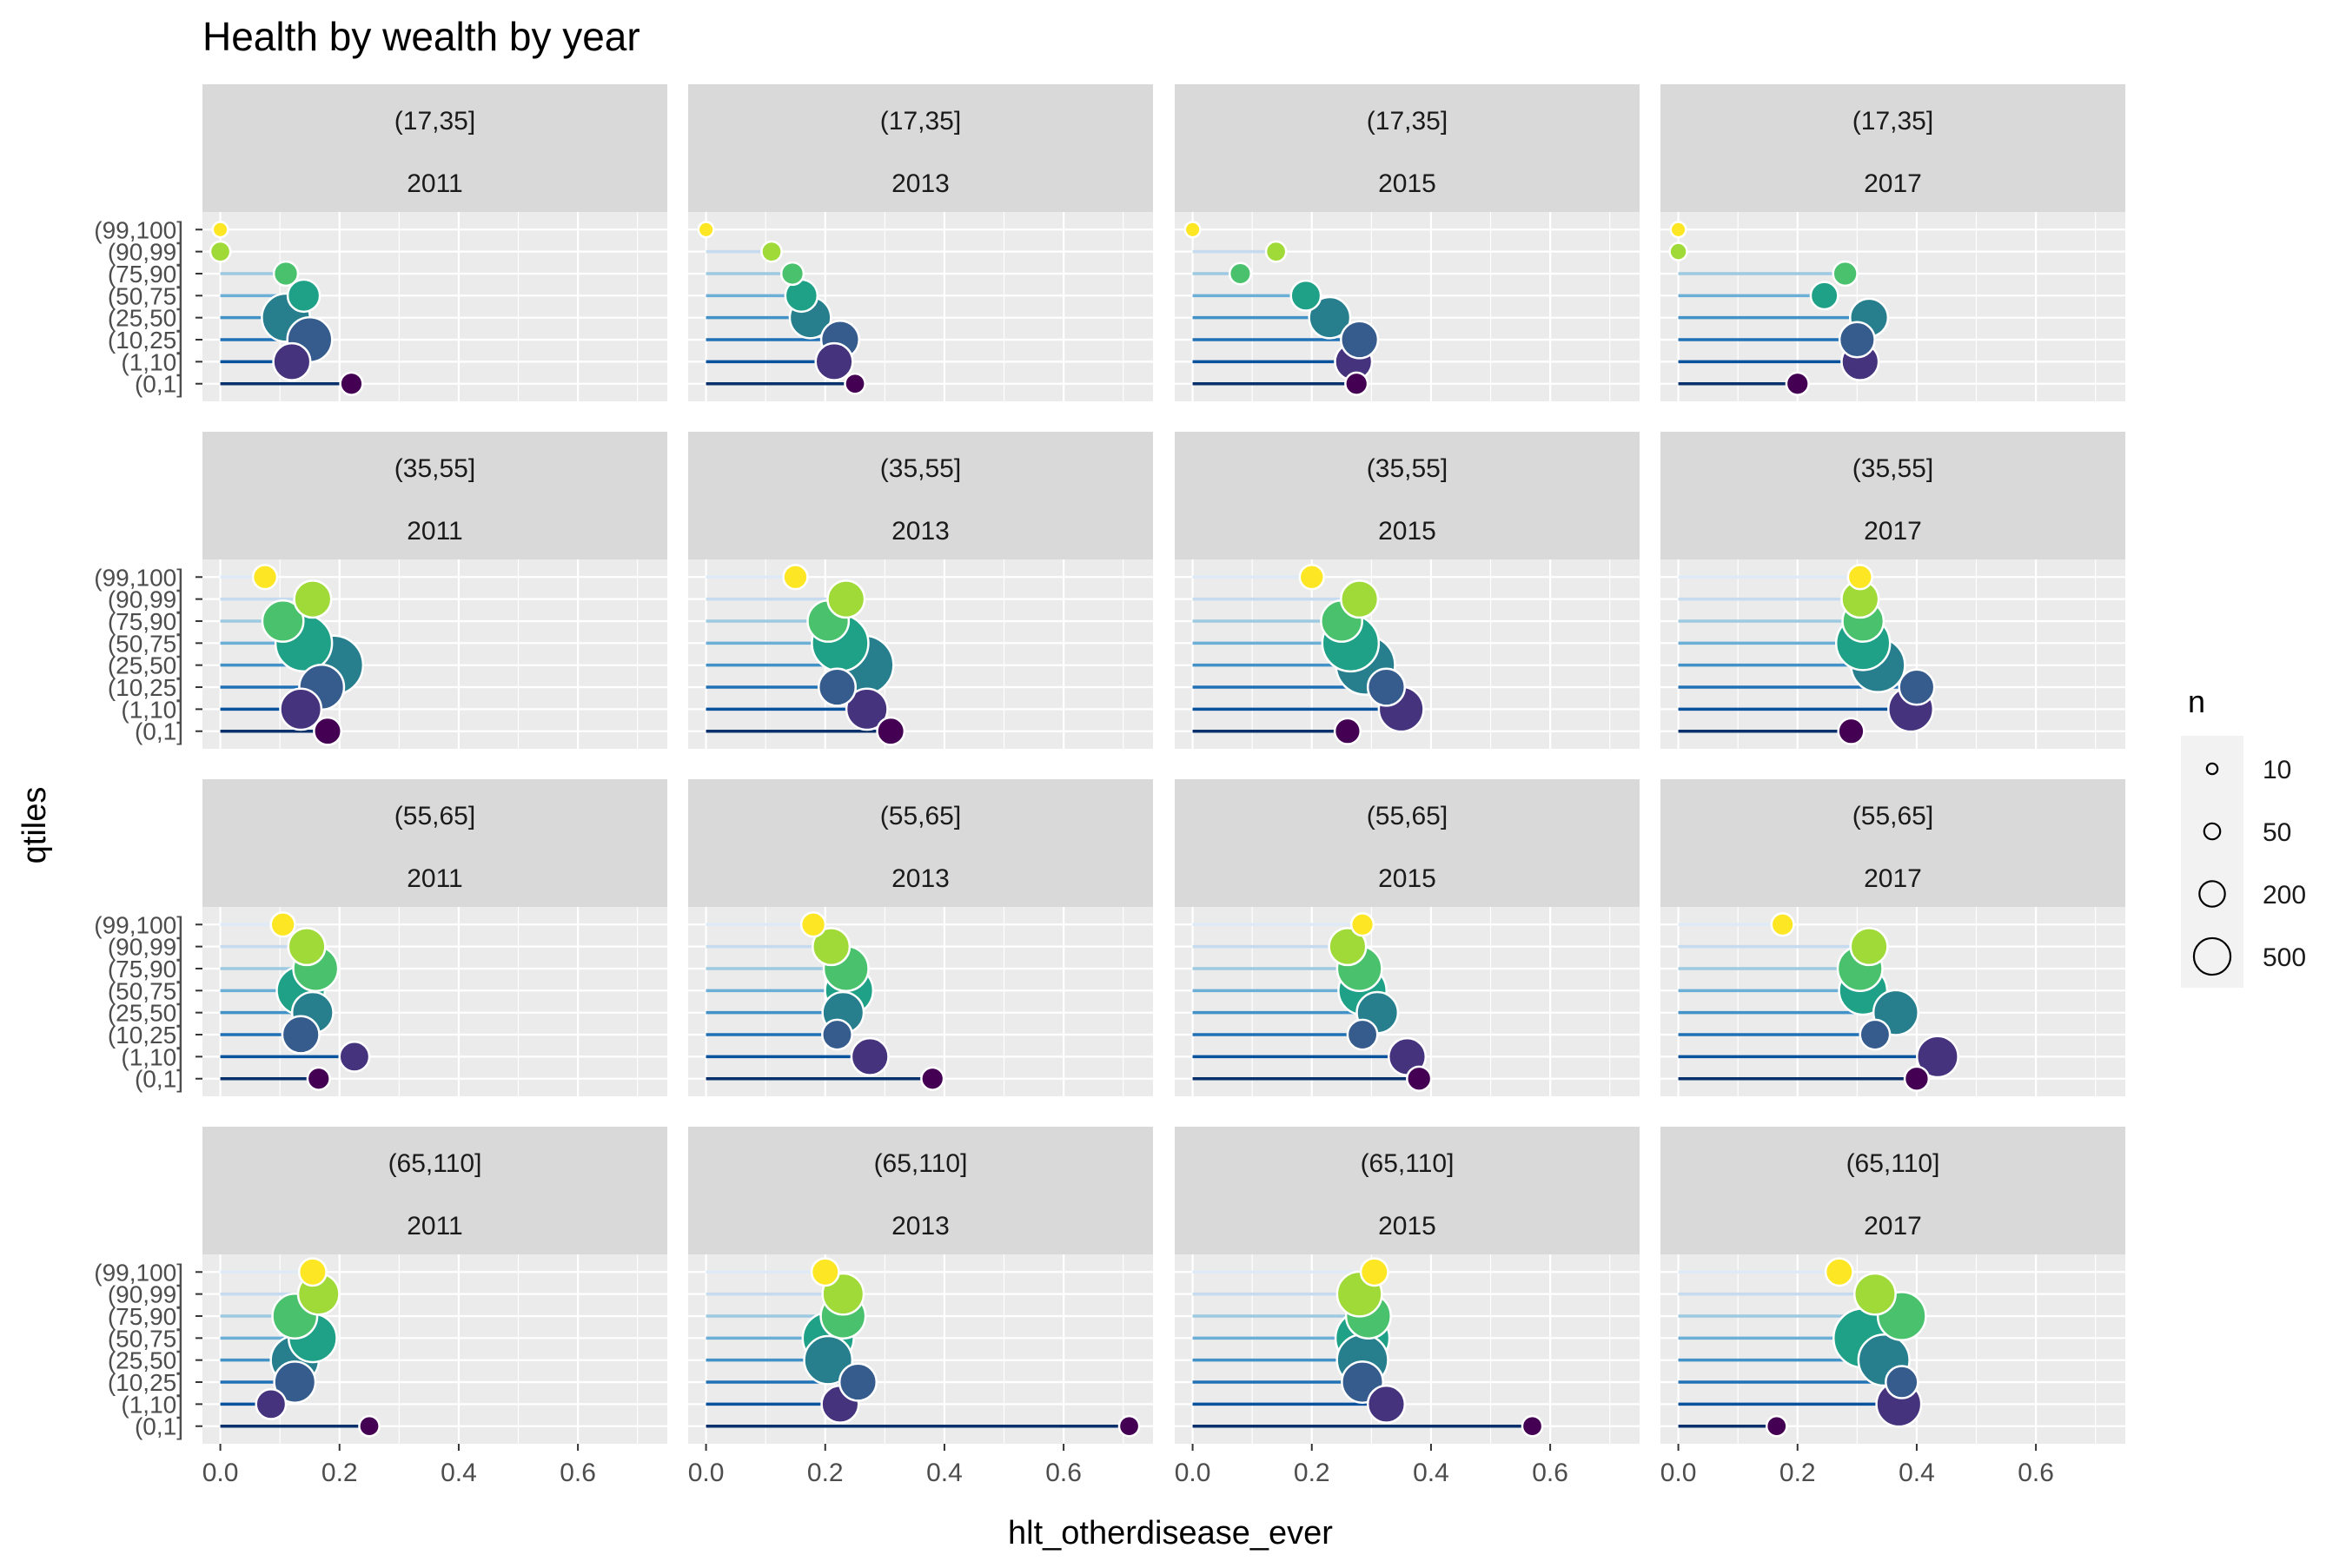 This screenshot has height=1568, width=2346. Describe the element at coordinates (2212, 894) in the screenshot. I see `legend-size-key` at that location.